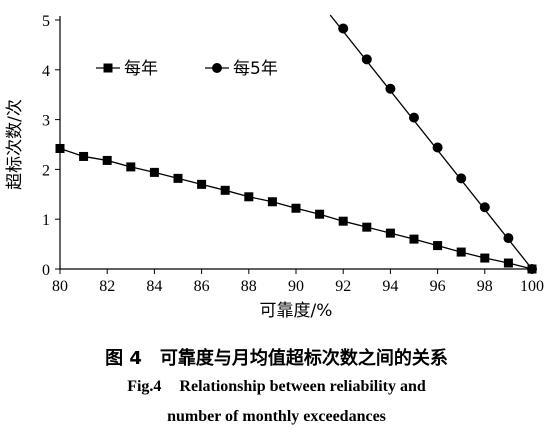  I want to click on caption-en-figure-number: Fig.4, so click(144, 386).